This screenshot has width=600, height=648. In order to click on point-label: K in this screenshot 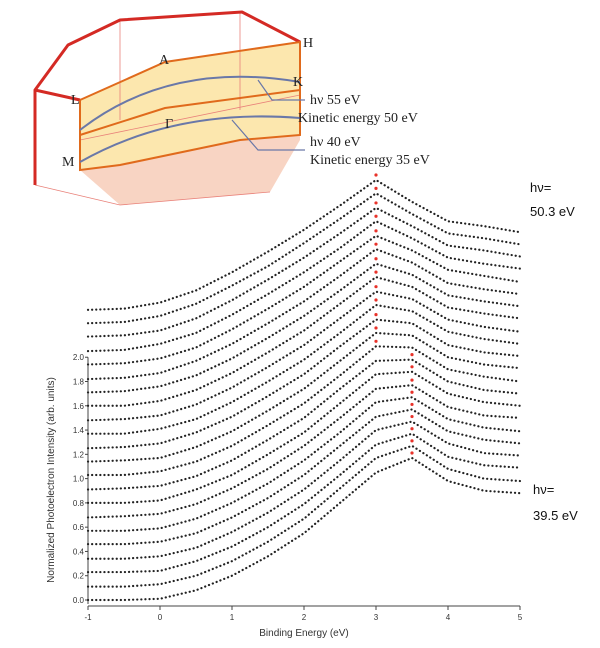, I will do `click(298, 82)`.